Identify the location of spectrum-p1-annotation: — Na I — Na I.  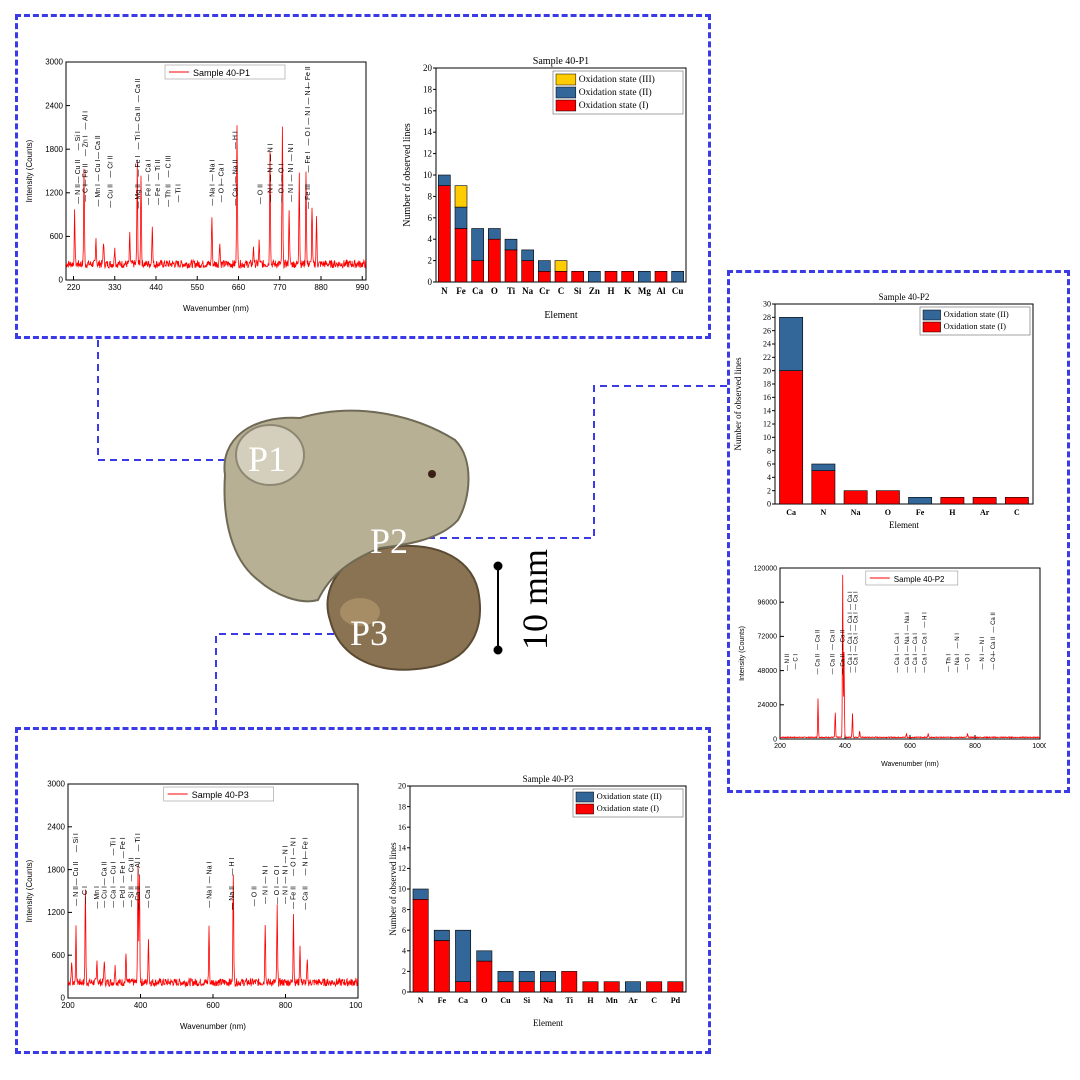
(212, 183).